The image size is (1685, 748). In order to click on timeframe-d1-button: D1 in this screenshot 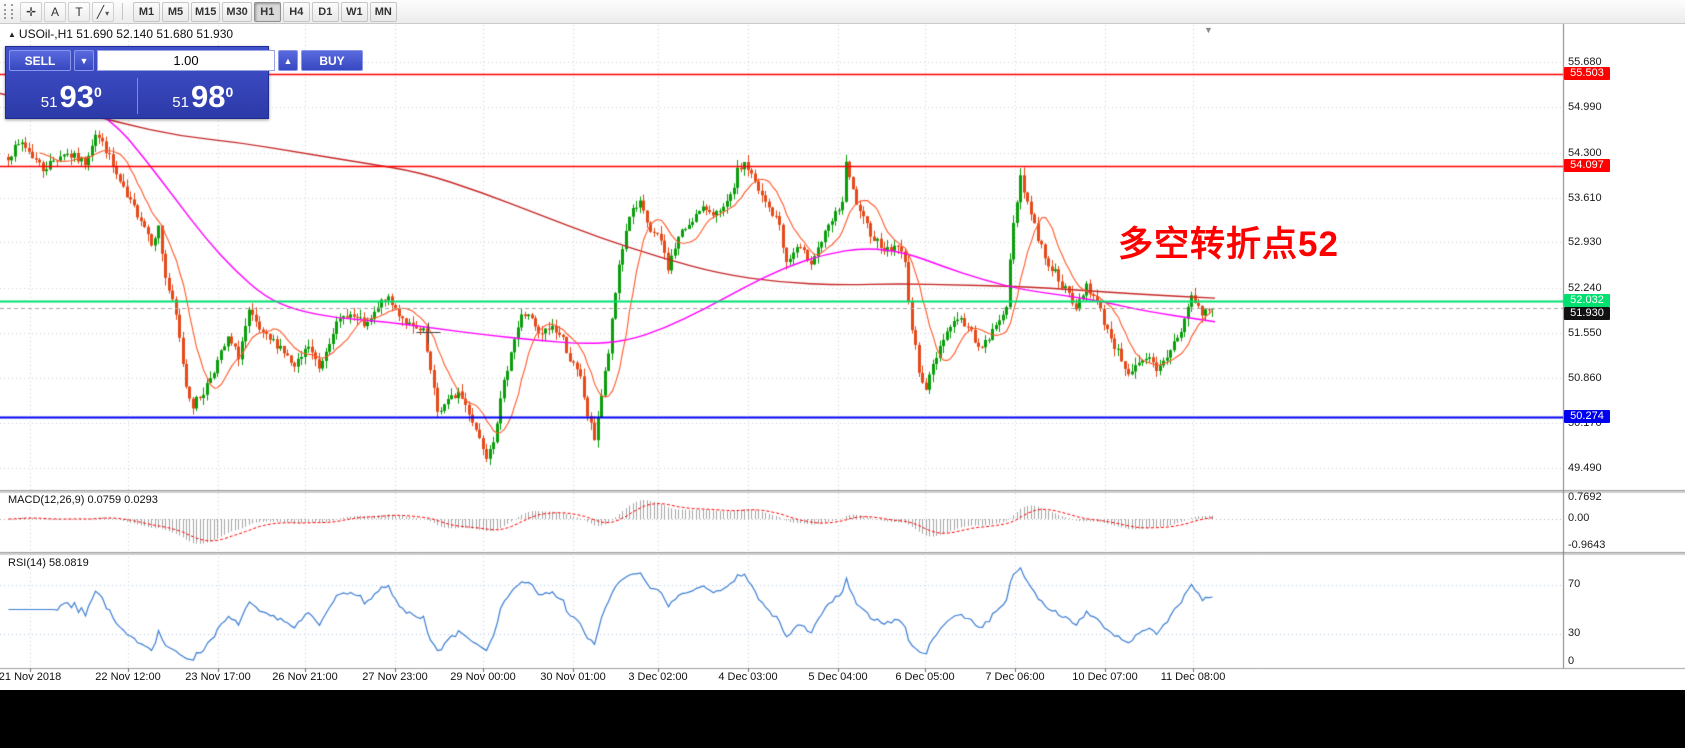, I will do `click(325, 11)`.